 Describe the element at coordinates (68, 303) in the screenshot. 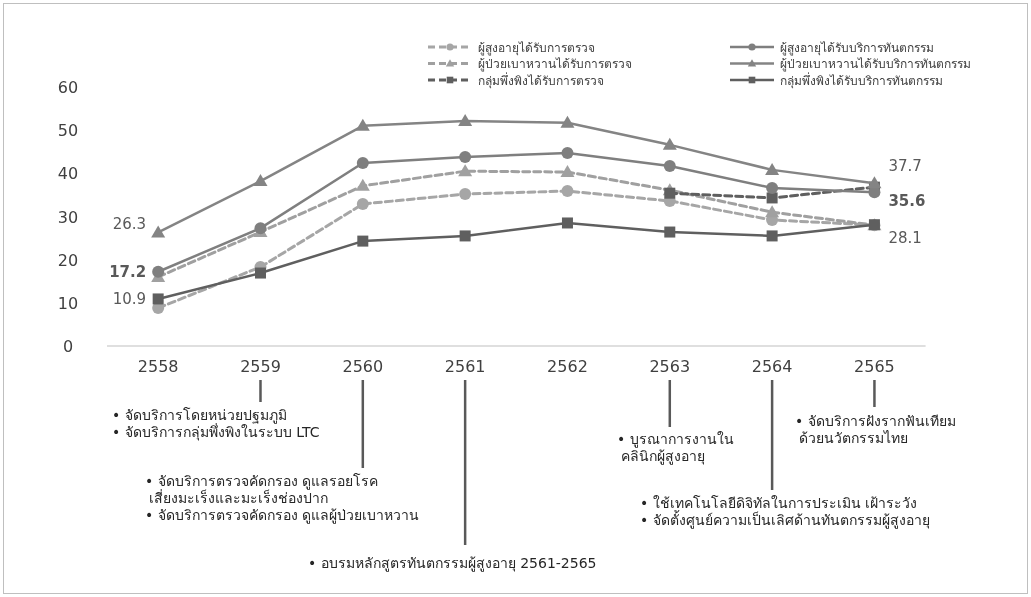

I see `y-tick-label: 10` at that location.